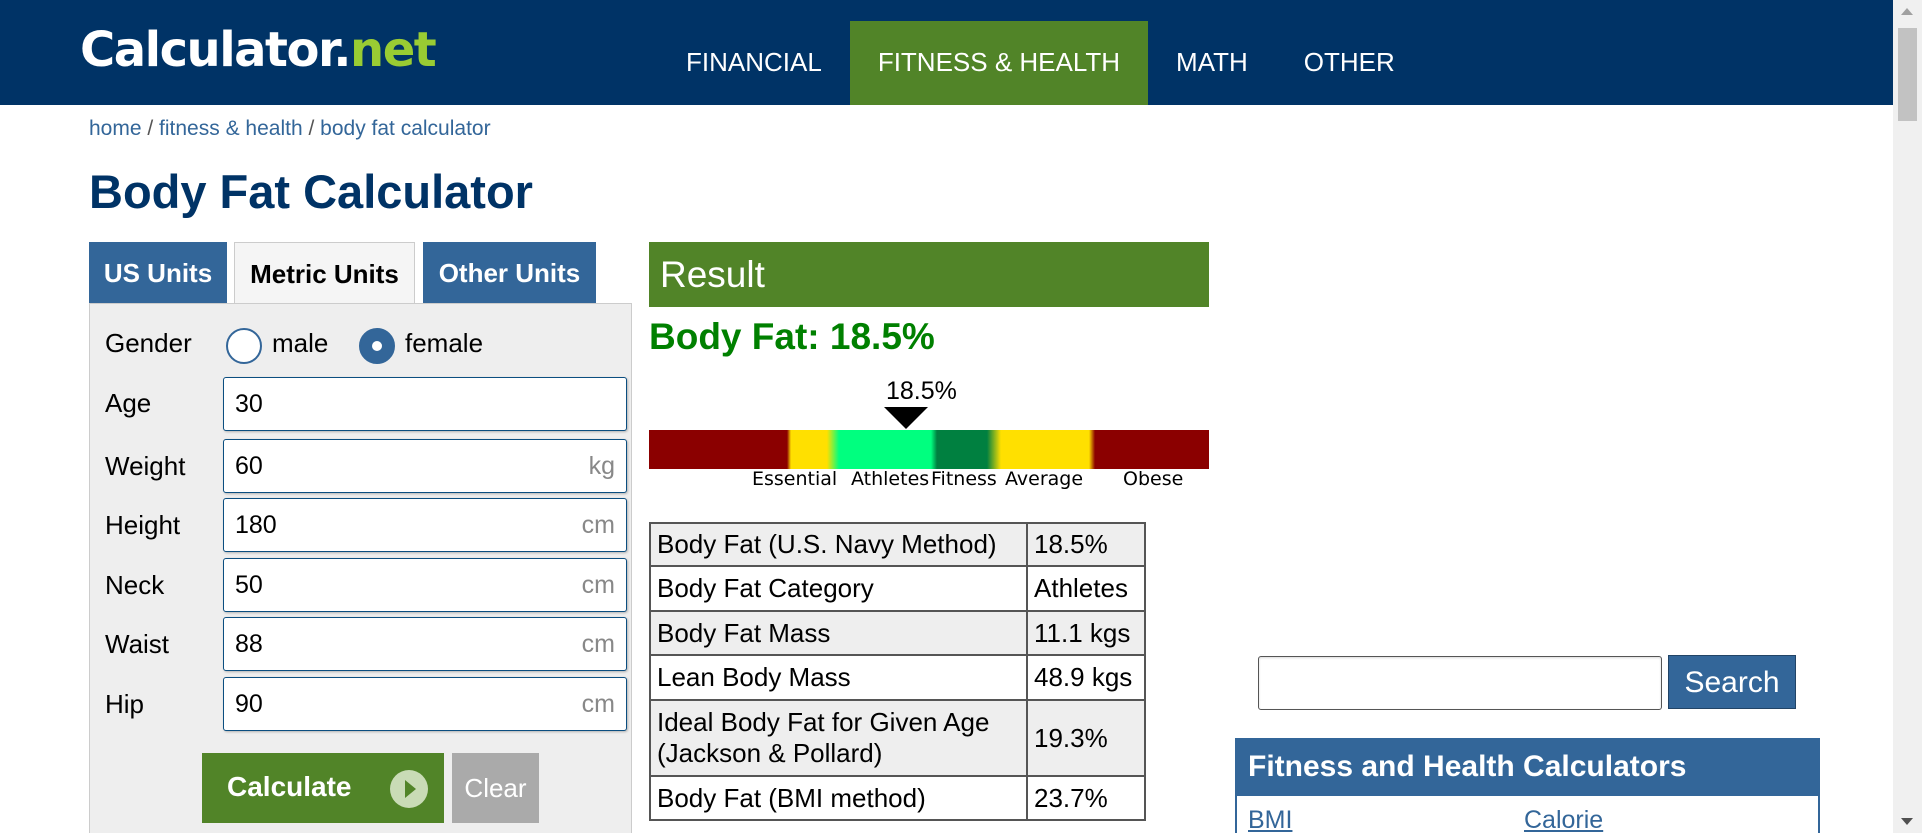 Image resolution: width=1922 pixels, height=833 pixels. I want to click on nav-fitness-health: FITNESS & HEALTH, so click(999, 63).